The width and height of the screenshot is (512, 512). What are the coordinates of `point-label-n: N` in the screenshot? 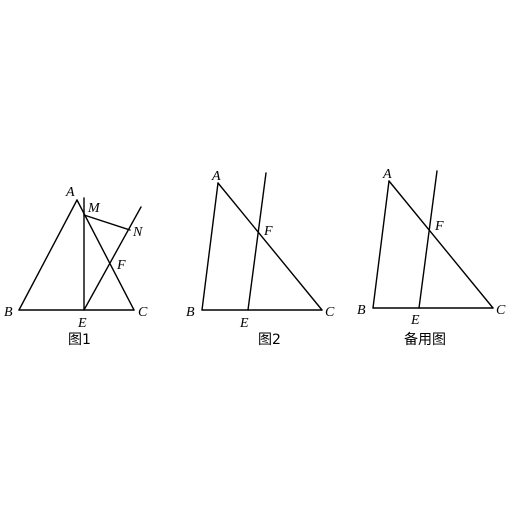 It's located at (137, 232).